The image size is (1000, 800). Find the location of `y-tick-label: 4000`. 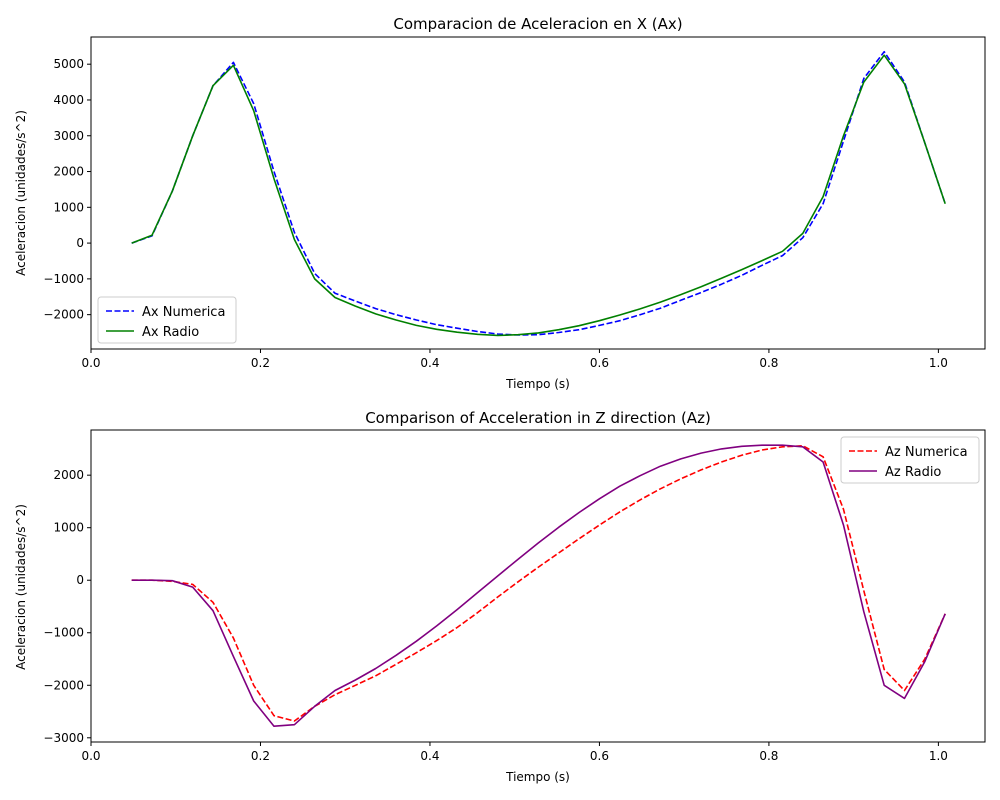

y-tick-label: 4000 is located at coordinates (68, 100).